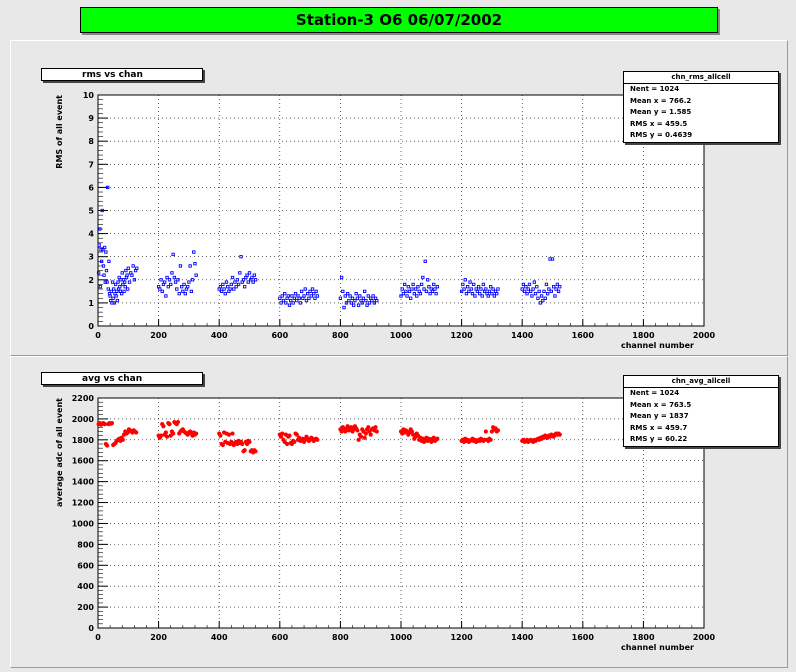 The height and width of the screenshot is (672, 796). I want to click on avg-x-tick-label: 1000, so click(401, 637).